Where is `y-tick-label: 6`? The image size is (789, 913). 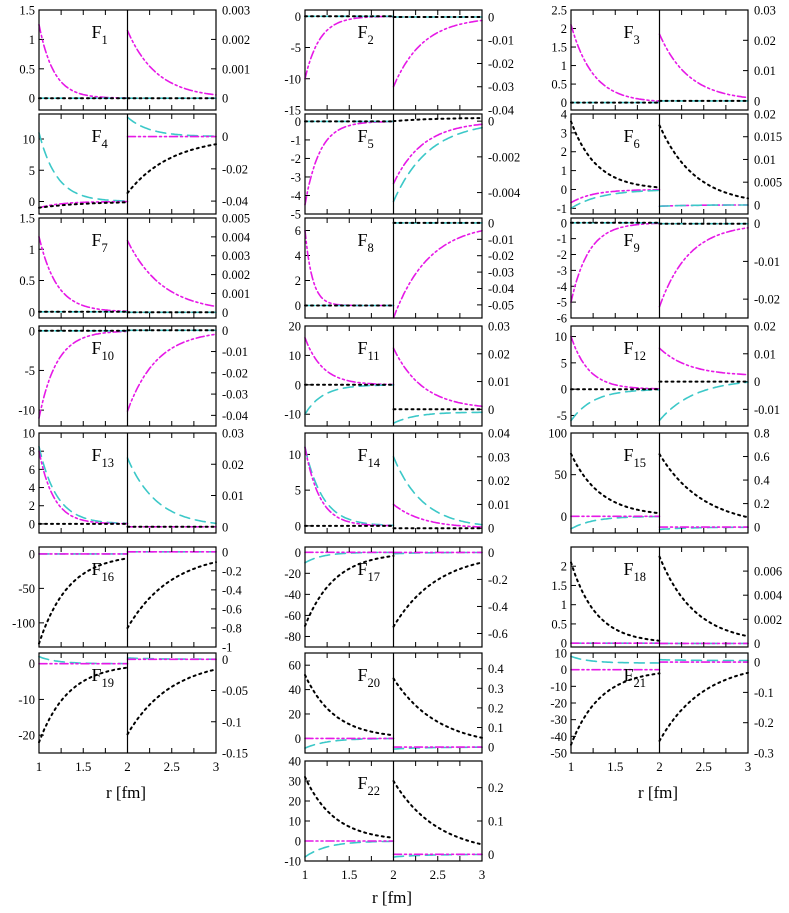 y-tick-label: 6 is located at coordinates (32, 470).